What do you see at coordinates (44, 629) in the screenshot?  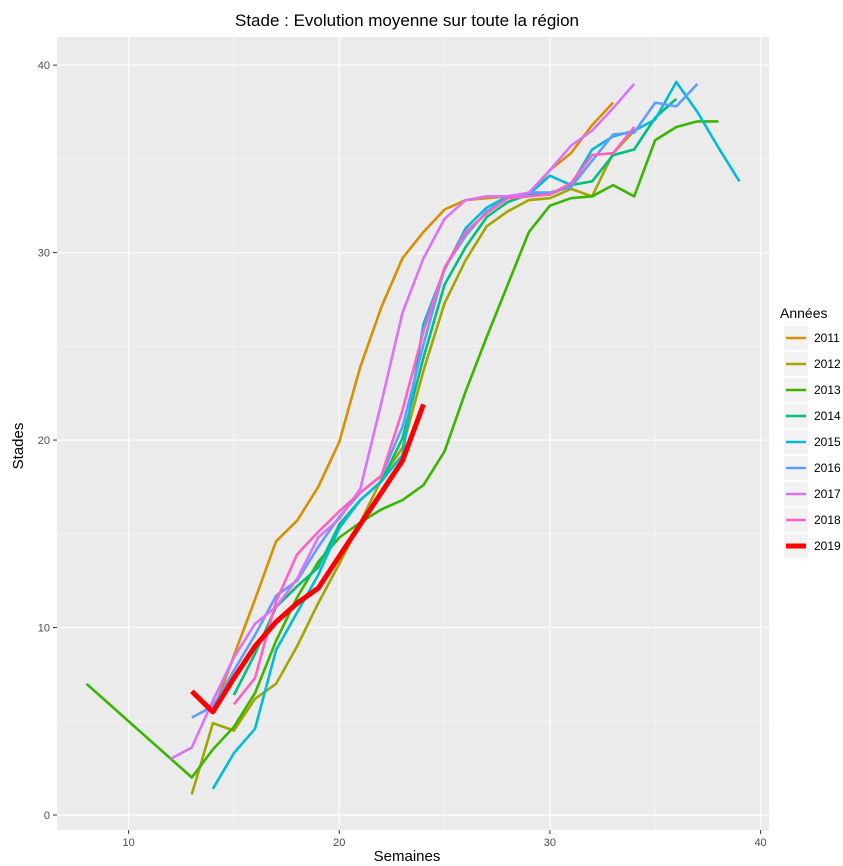 I see `y-tick-label: 10` at bounding box center [44, 629].